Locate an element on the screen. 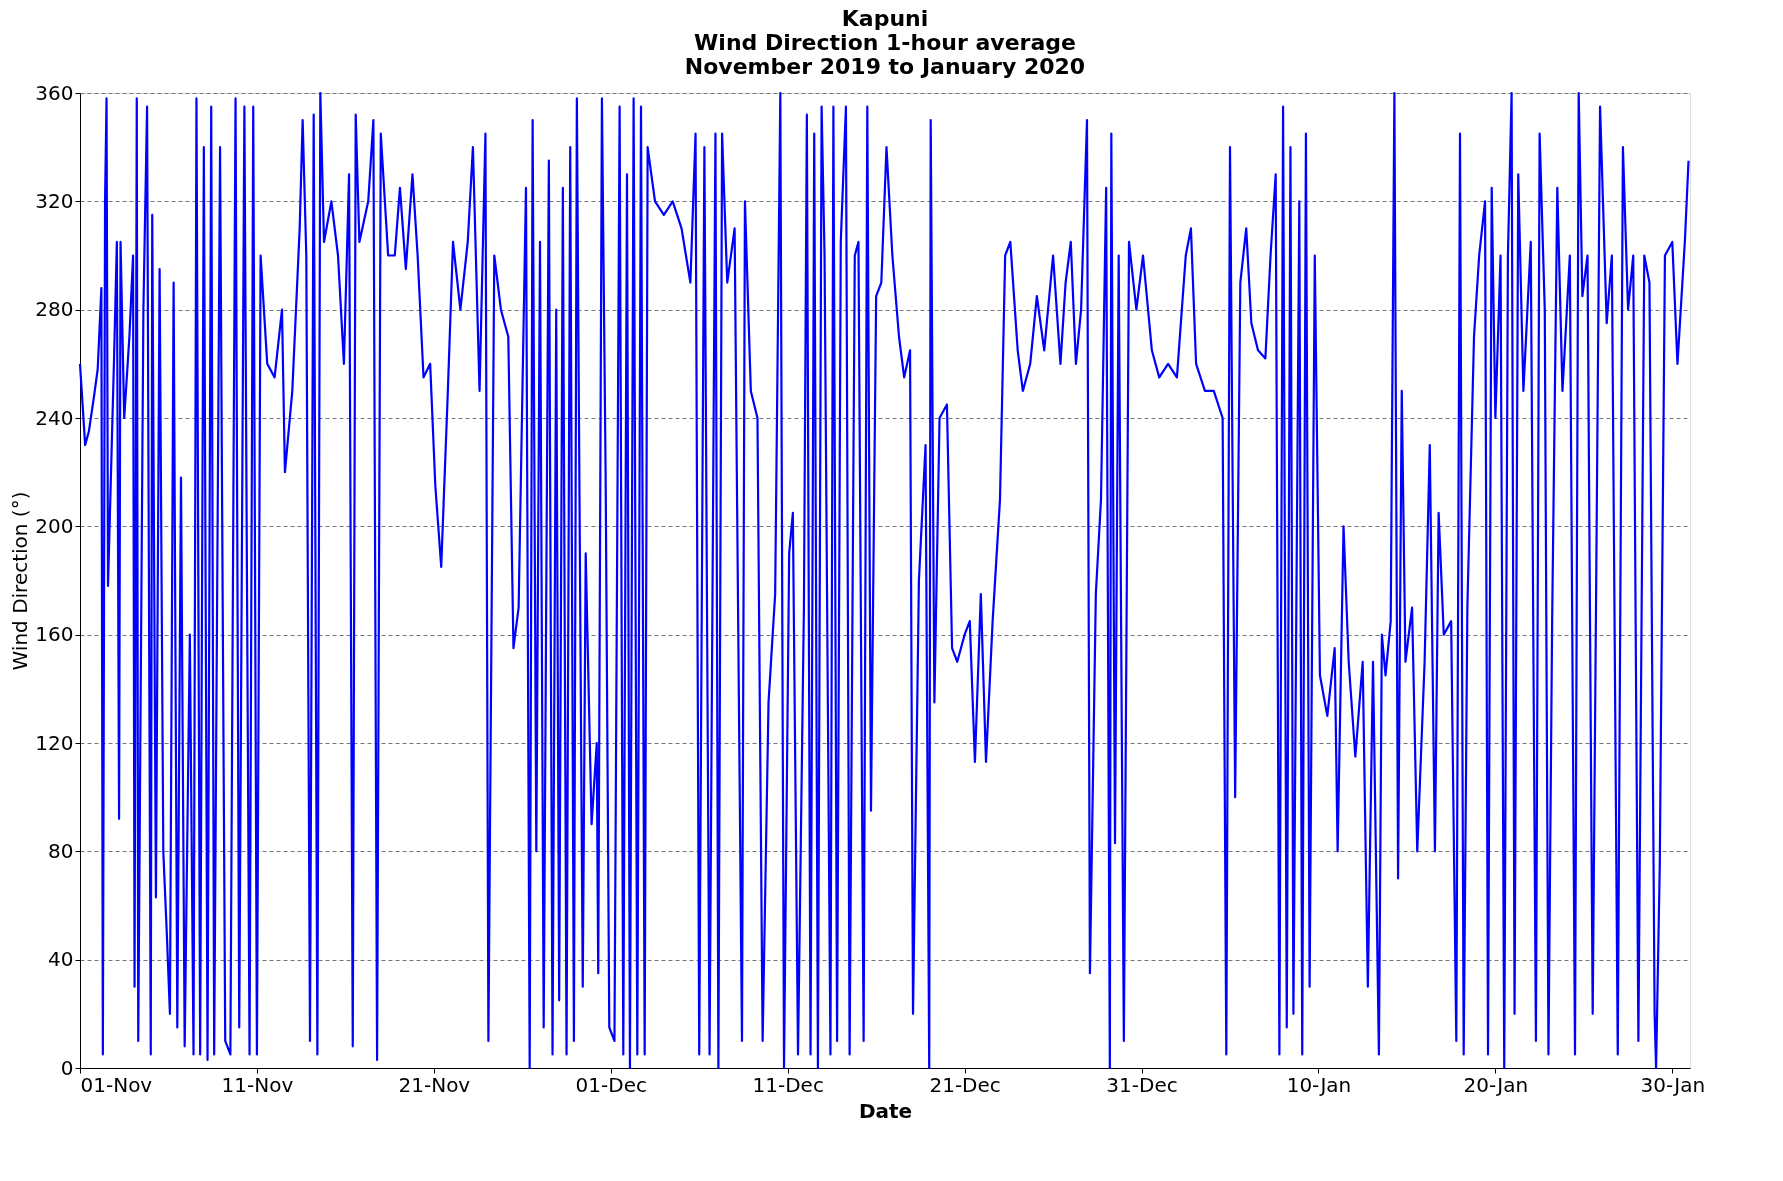  x-axis-title: Date is located at coordinates (885, 1110).